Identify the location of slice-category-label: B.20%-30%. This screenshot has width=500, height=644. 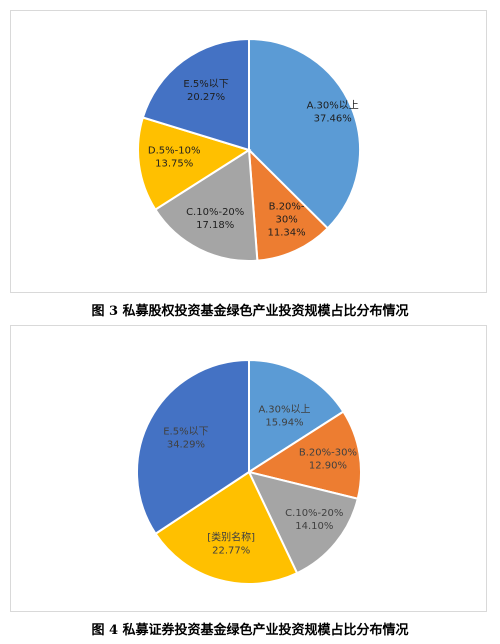
(328, 452).